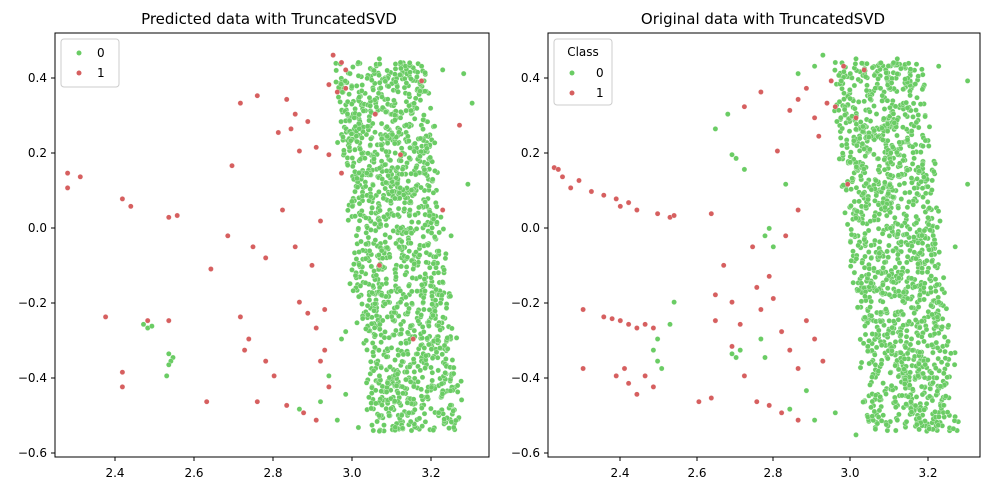 The width and height of the screenshot is (990, 490). Describe the element at coordinates (351, 473) in the screenshot. I see `left-x-tick-label: 3.0` at that location.